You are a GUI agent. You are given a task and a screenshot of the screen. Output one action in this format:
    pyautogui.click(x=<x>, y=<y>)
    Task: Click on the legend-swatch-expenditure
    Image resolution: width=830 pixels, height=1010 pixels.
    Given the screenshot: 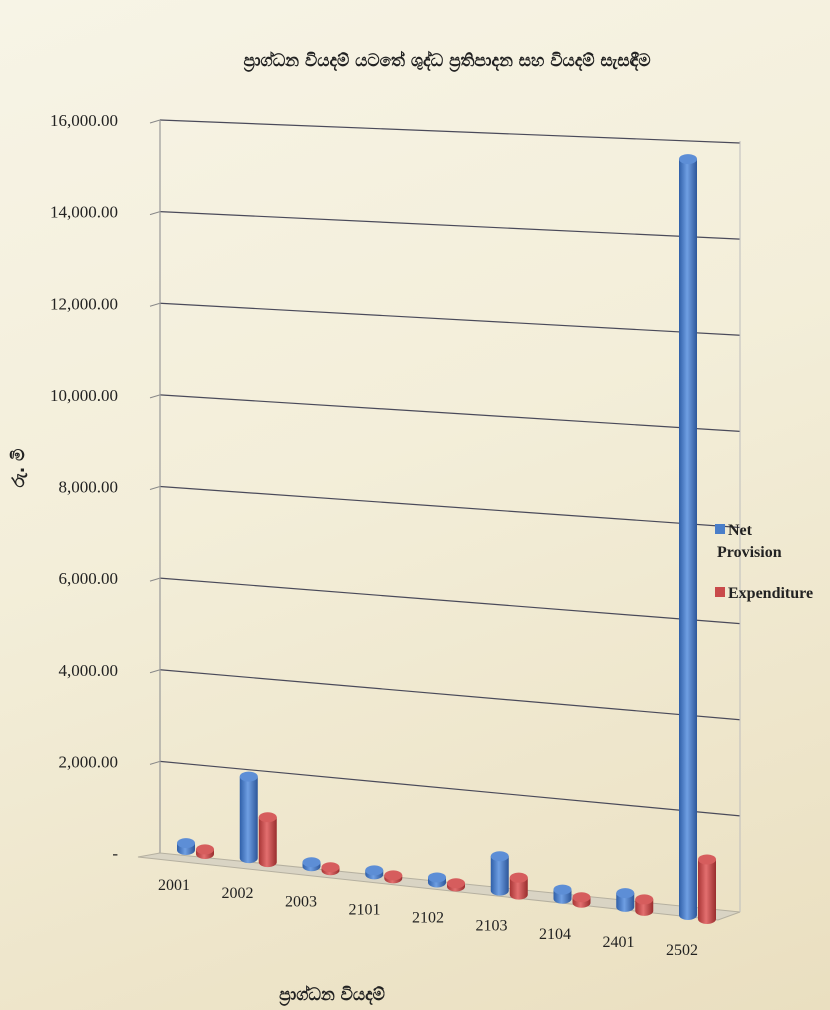 What is the action you would take?
    pyautogui.click(x=720, y=592)
    